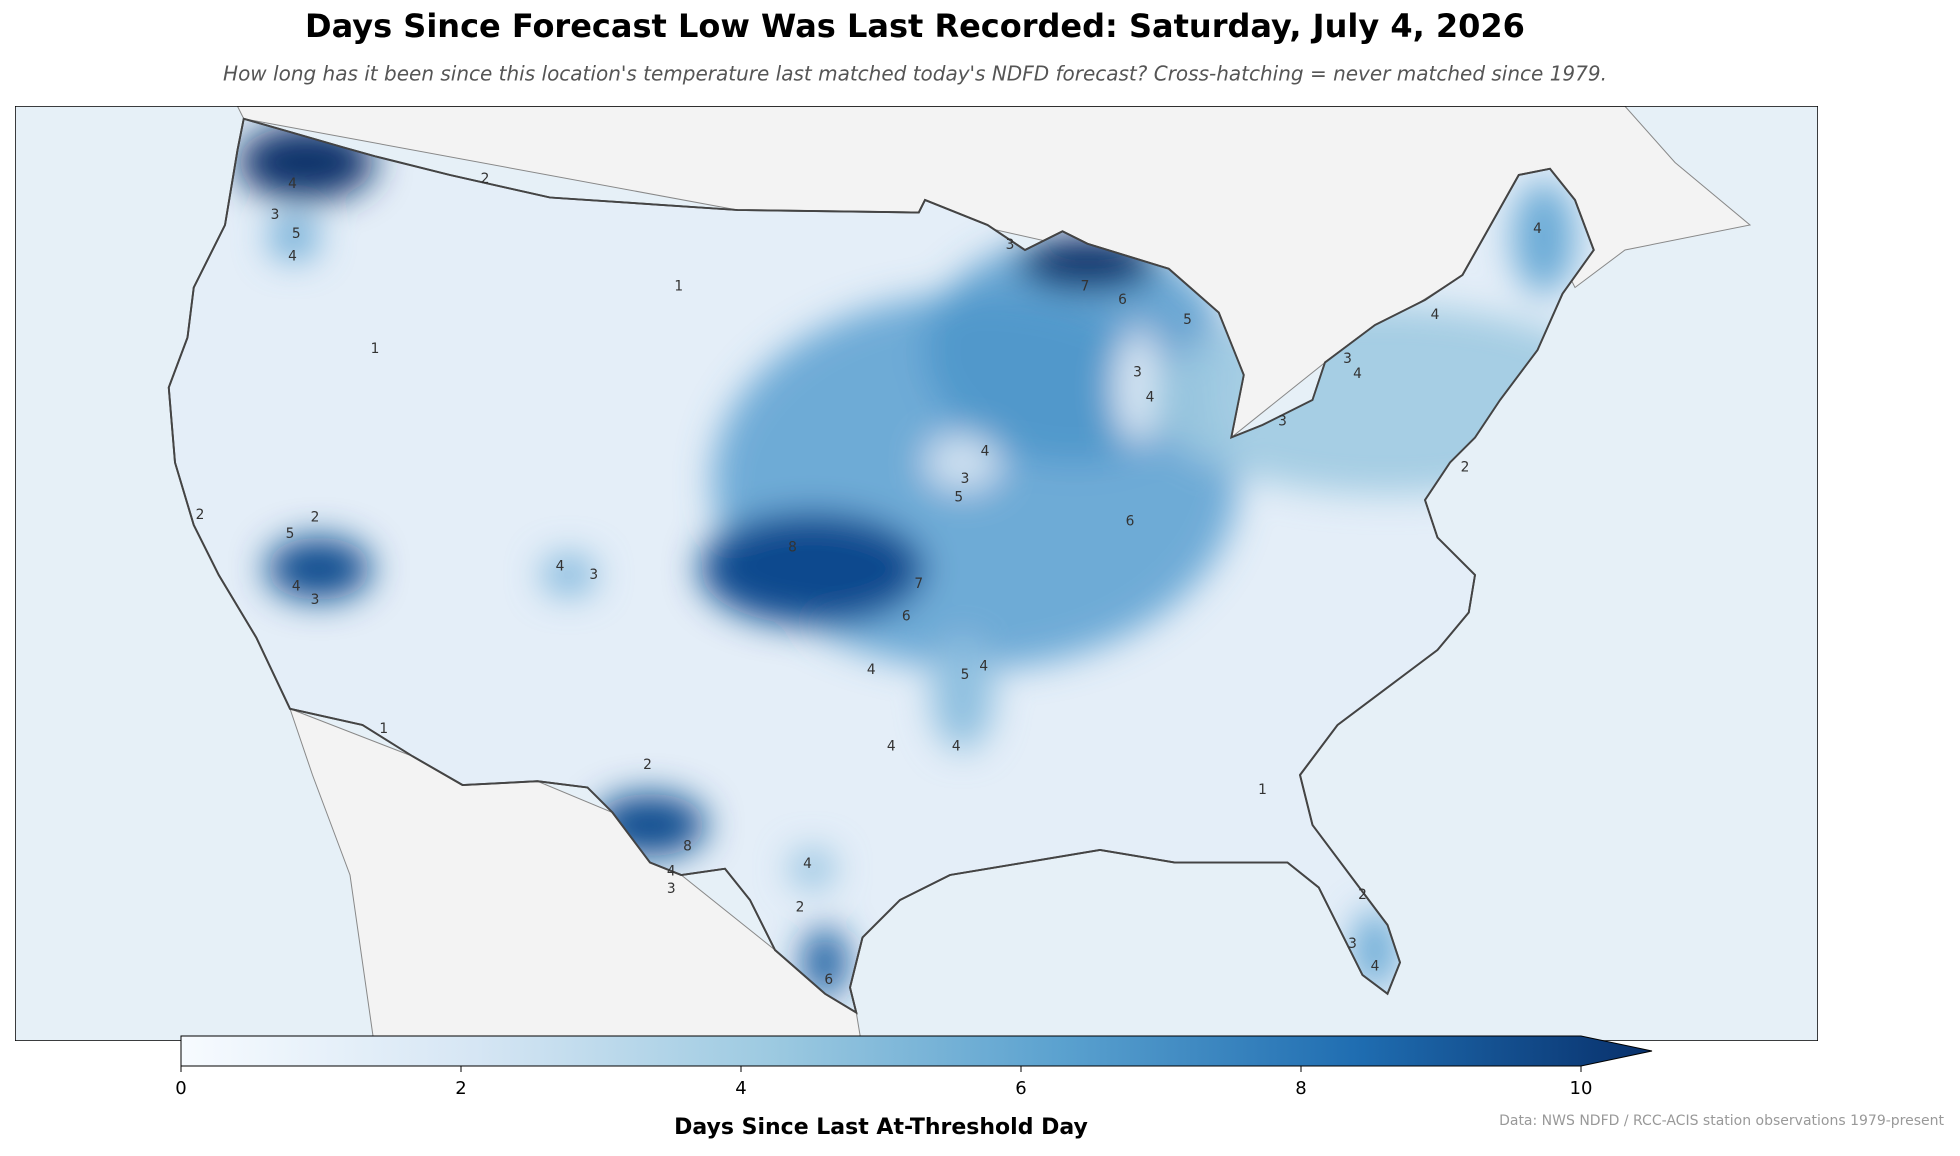 The width and height of the screenshot is (1960, 1156). I want to click on colorbar-tick-label: 0, so click(180, 1088).